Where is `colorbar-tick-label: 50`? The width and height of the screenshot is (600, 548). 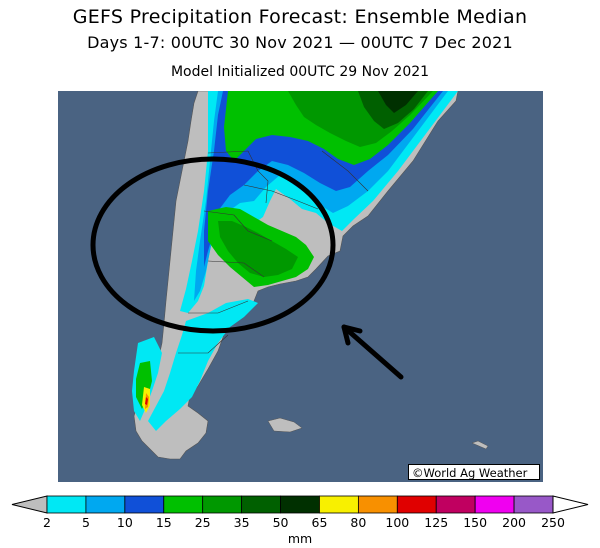 colorbar-tick-label: 50 is located at coordinates (281, 522).